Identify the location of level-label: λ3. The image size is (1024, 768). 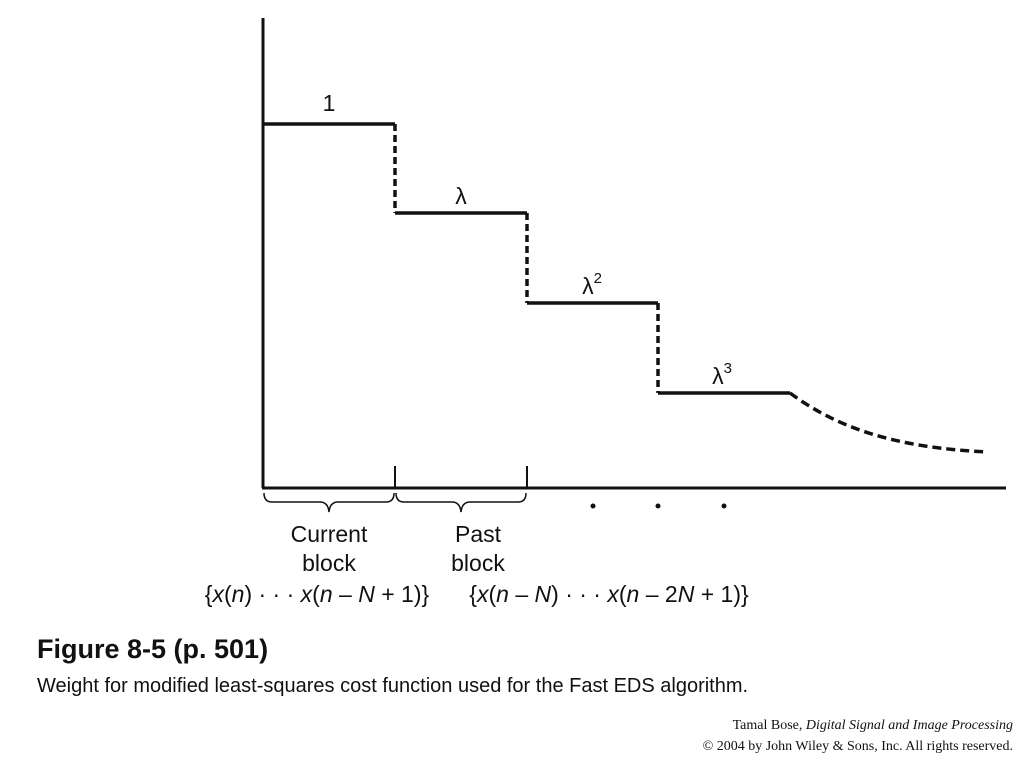
(722, 374).